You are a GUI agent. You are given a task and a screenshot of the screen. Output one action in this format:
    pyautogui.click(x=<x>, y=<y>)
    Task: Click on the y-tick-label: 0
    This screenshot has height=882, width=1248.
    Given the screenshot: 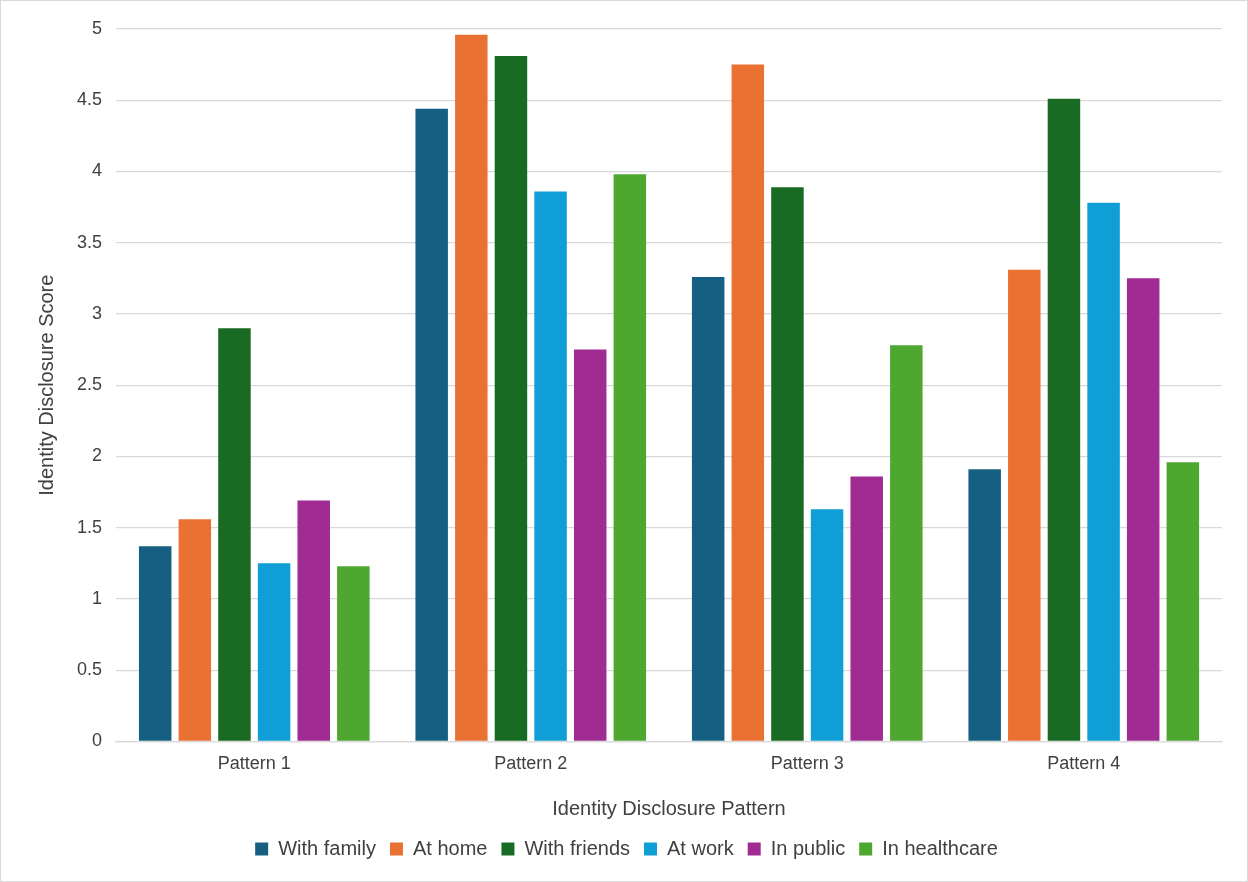 What is the action you would take?
    pyautogui.click(x=97, y=740)
    